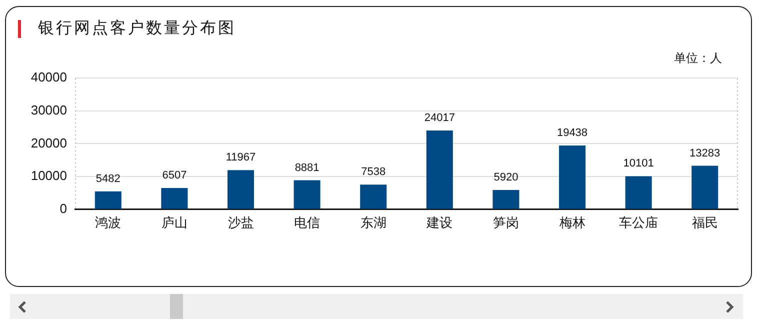 This screenshot has width=758, height=326. What do you see at coordinates (241, 222) in the screenshot?
I see `x-tick-label: 沙盐` at bounding box center [241, 222].